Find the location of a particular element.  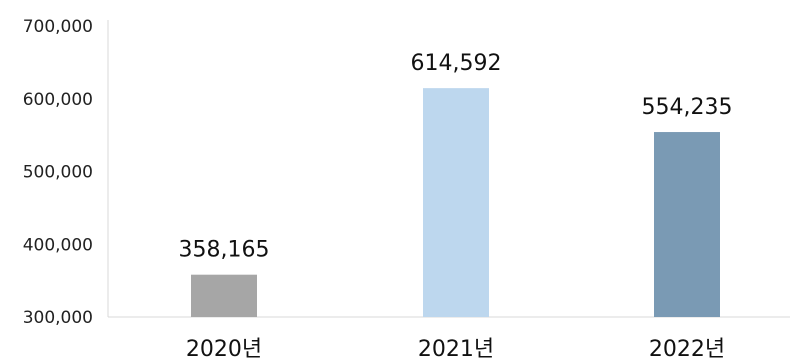

y-tick-label: 500,000 is located at coordinates (58, 173).